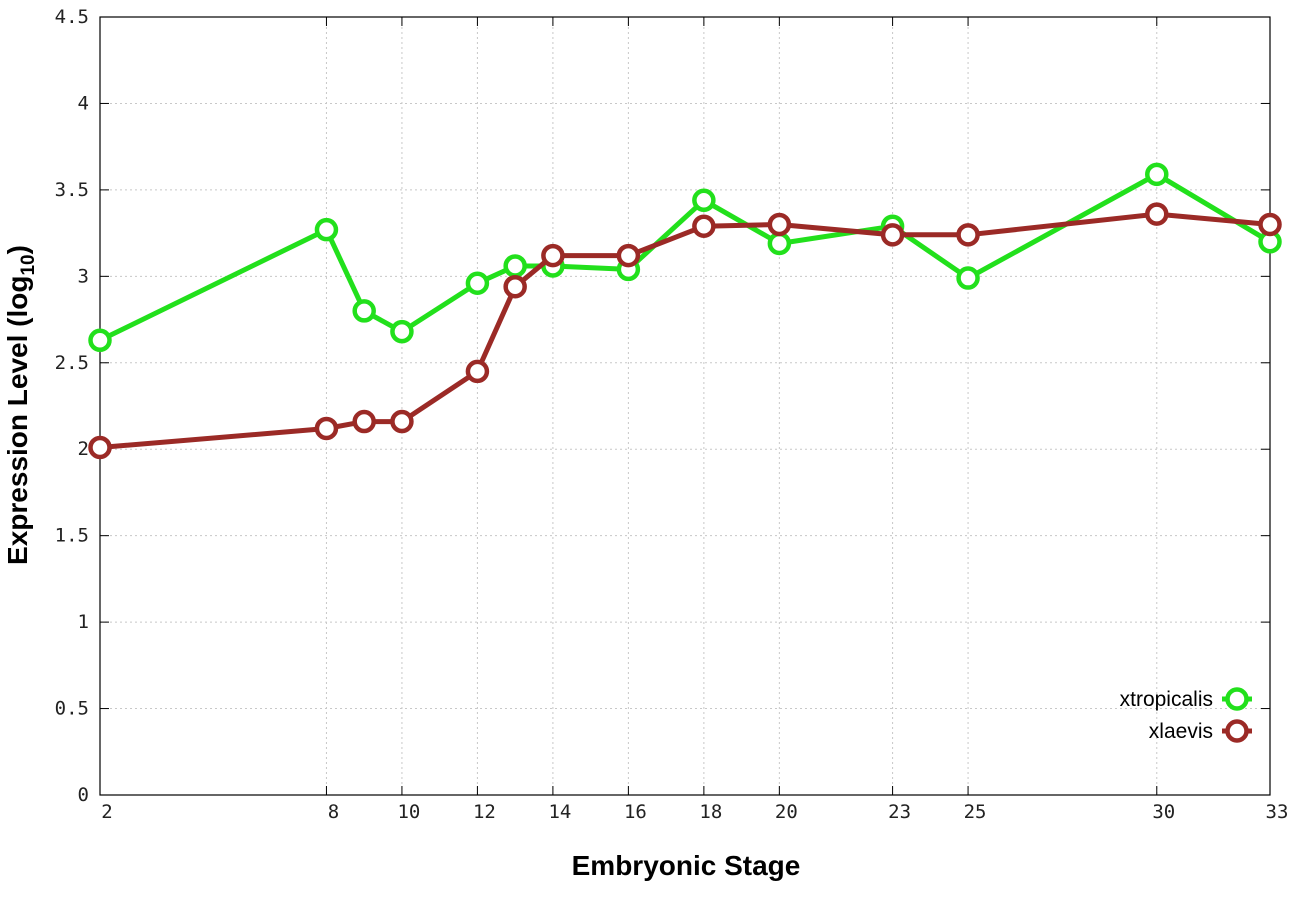  What do you see at coordinates (1277, 812) in the screenshot?
I see `x-tick-label: 33` at bounding box center [1277, 812].